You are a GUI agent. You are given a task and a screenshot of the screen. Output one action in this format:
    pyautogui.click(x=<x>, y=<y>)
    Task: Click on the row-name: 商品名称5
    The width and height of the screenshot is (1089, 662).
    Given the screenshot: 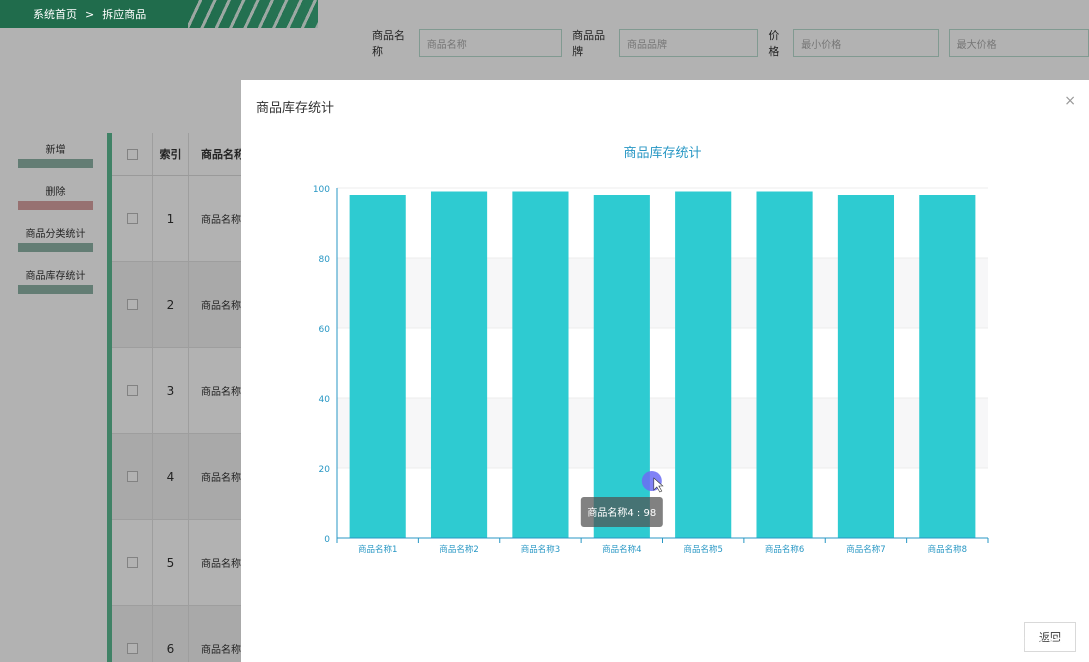 What is the action you would take?
    pyautogui.click(x=224, y=564)
    